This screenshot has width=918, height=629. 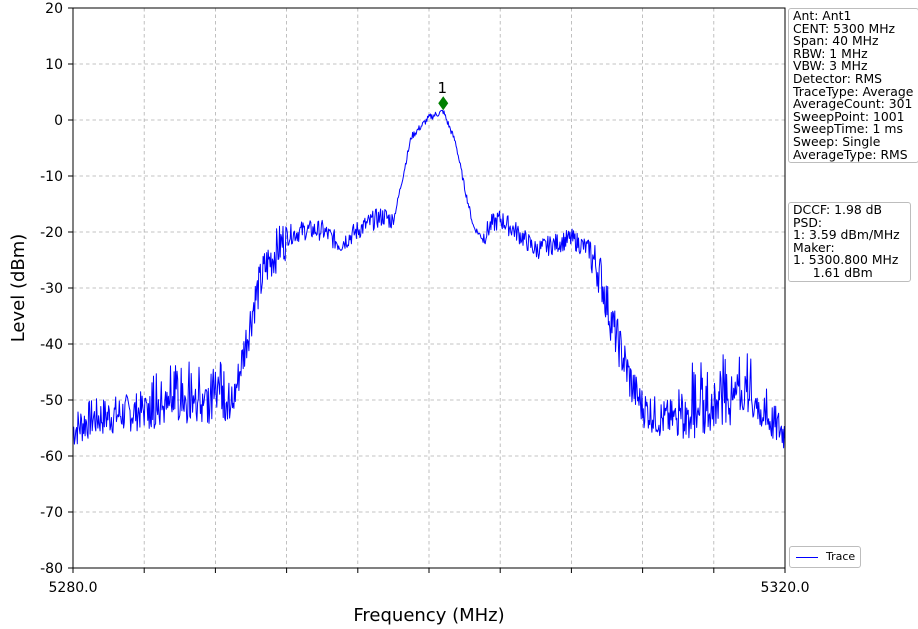 What do you see at coordinates (838, 78) in the screenshot?
I see `param-line: Detector: RMS` at bounding box center [838, 78].